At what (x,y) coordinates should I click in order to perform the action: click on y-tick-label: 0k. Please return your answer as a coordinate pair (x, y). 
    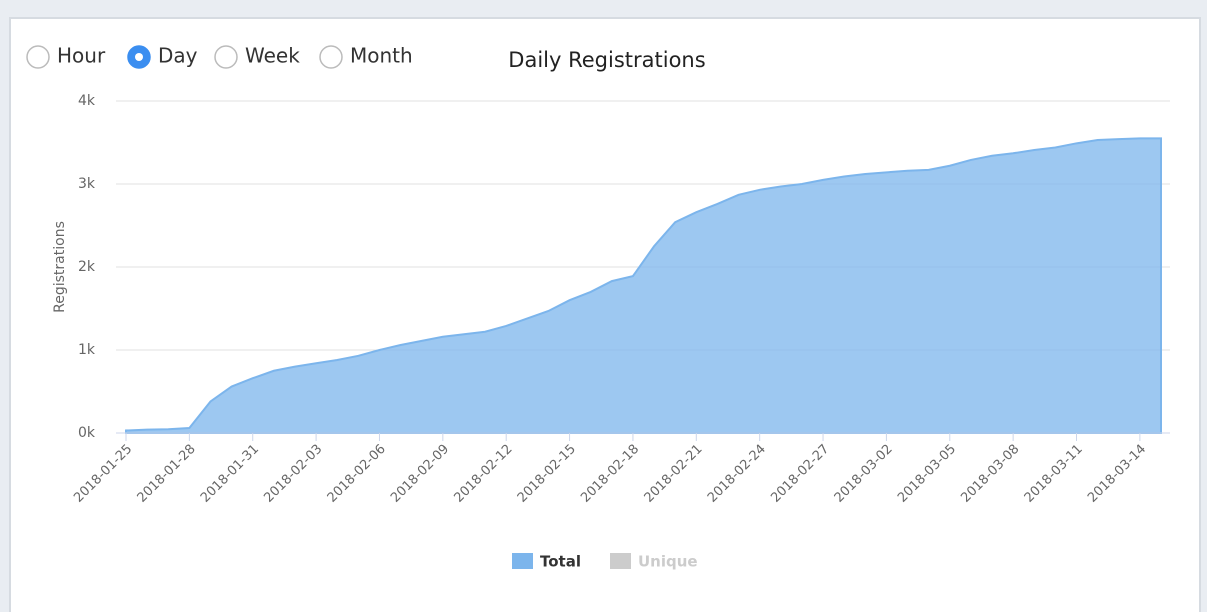
    Looking at the image, I should click on (87, 433).